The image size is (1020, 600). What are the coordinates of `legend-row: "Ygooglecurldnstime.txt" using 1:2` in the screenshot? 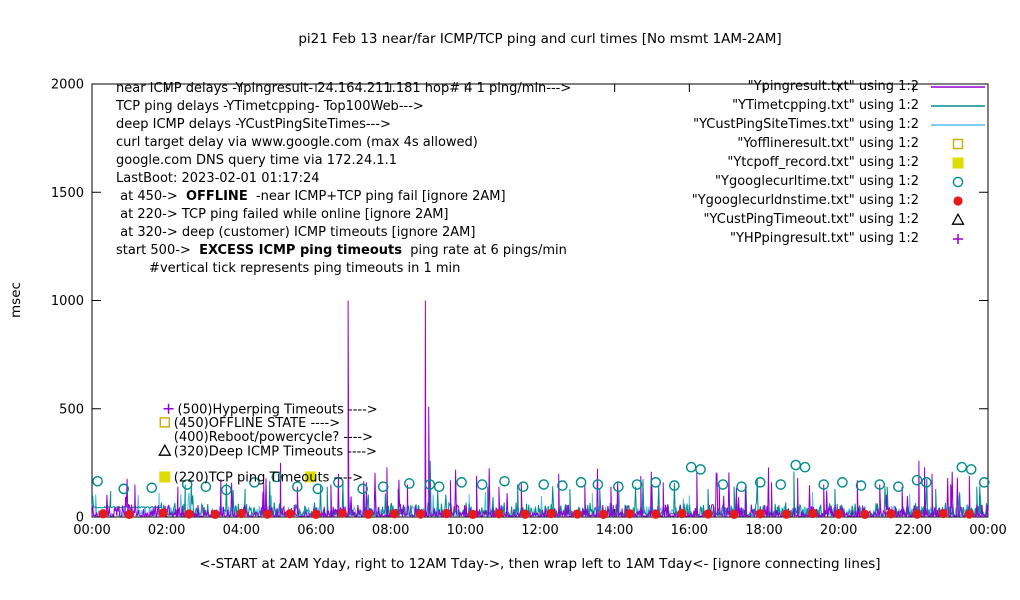 It's located at (840, 200).